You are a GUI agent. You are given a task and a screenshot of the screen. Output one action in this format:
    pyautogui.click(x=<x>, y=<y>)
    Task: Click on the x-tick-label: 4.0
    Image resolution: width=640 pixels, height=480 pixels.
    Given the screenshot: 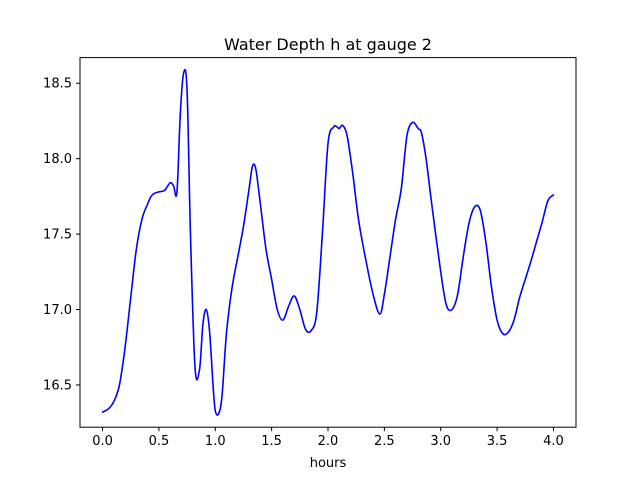 What is the action you would take?
    pyautogui.click(x=553, y=441)
    